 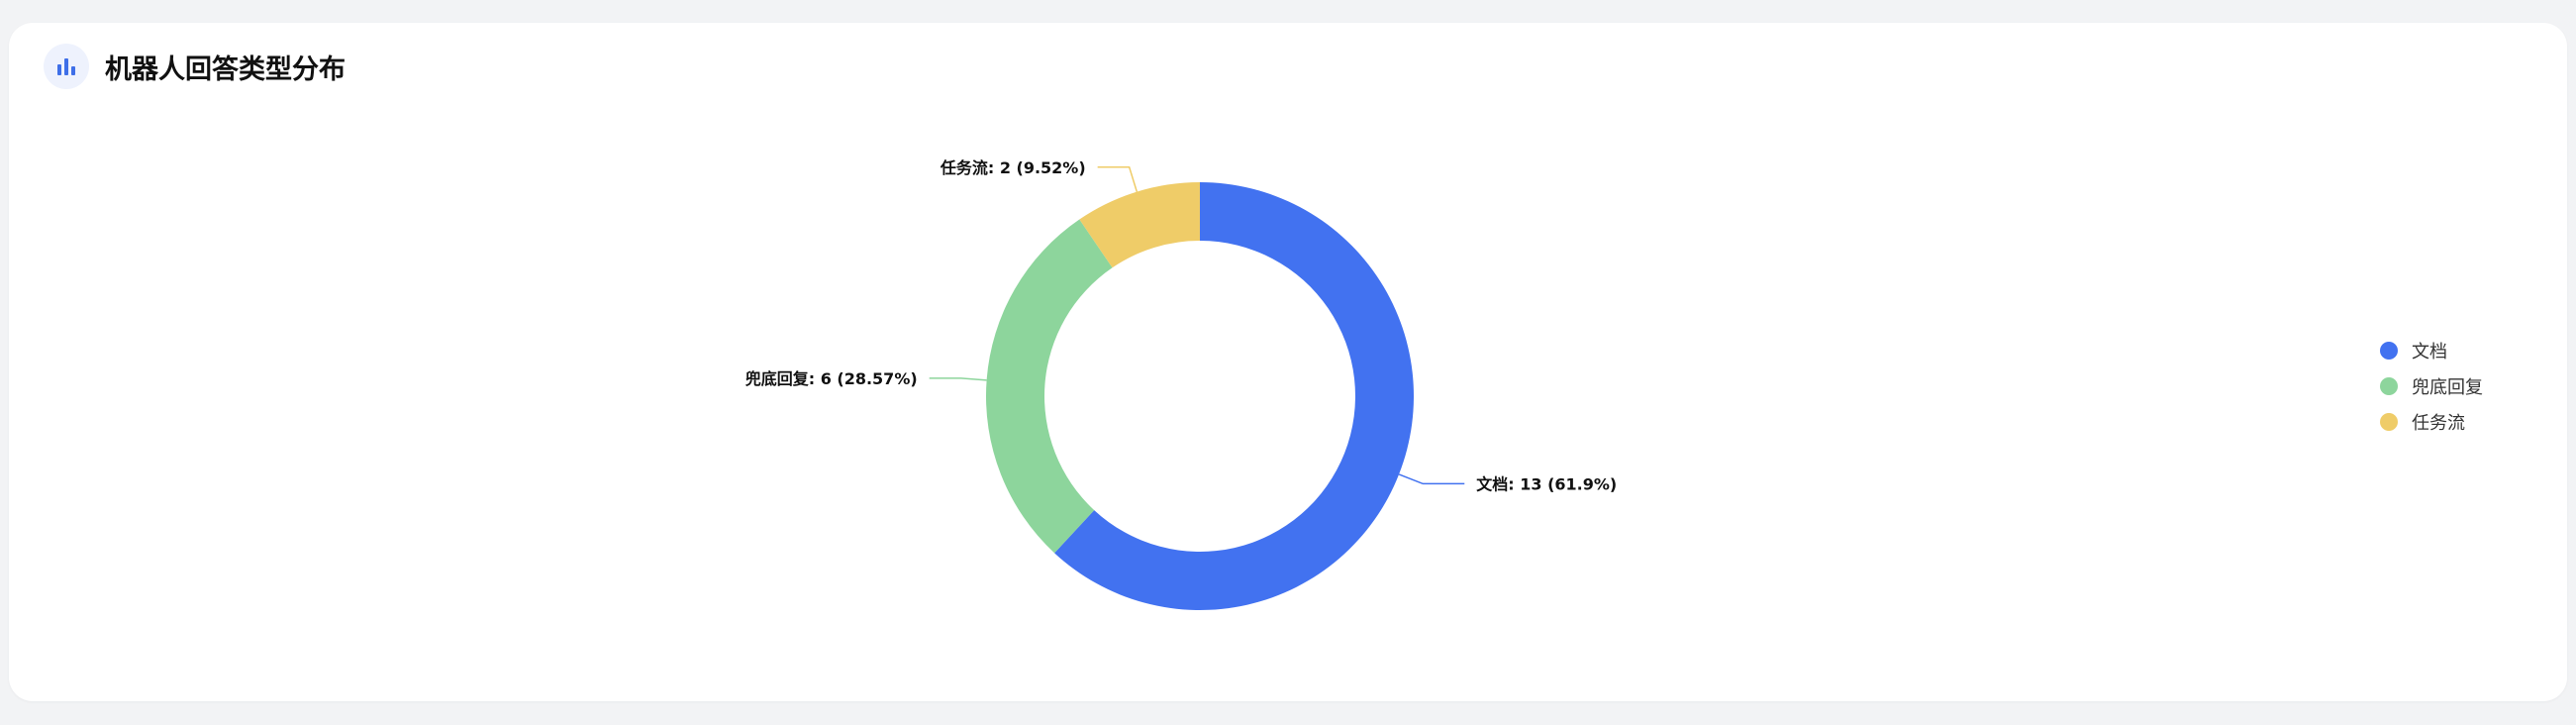 I want to click on chart-legend: 文档 兜底回复 任务流, so click(x=2432, y=387).